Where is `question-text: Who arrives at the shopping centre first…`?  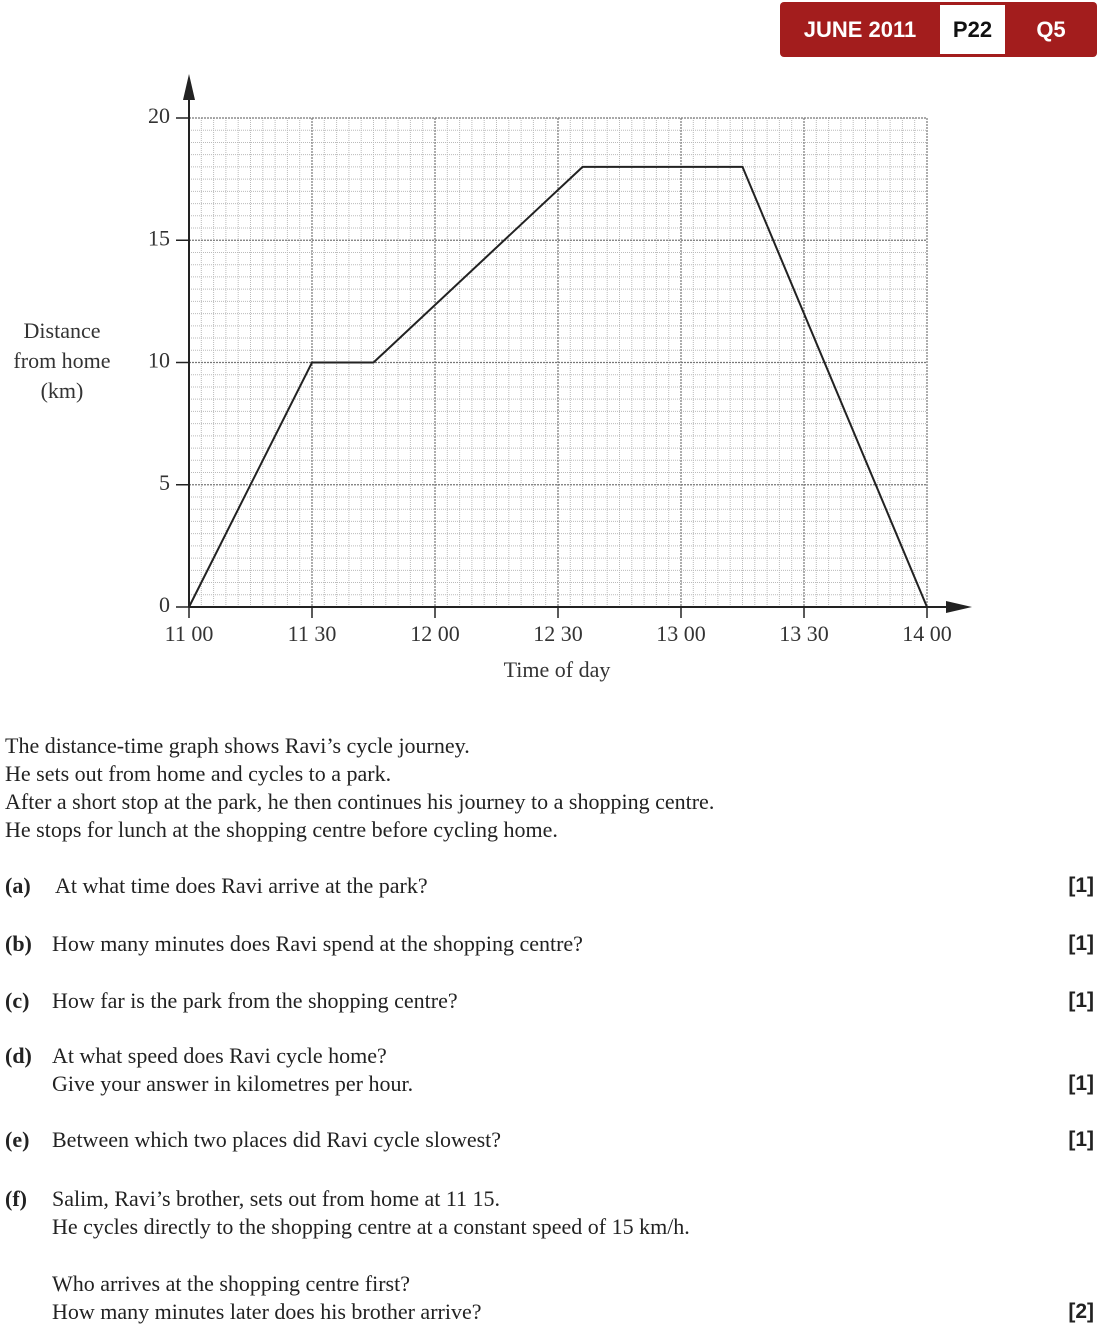
question-text: Who arrives at the shopping centre first… is located at coordinates (231, 1283).